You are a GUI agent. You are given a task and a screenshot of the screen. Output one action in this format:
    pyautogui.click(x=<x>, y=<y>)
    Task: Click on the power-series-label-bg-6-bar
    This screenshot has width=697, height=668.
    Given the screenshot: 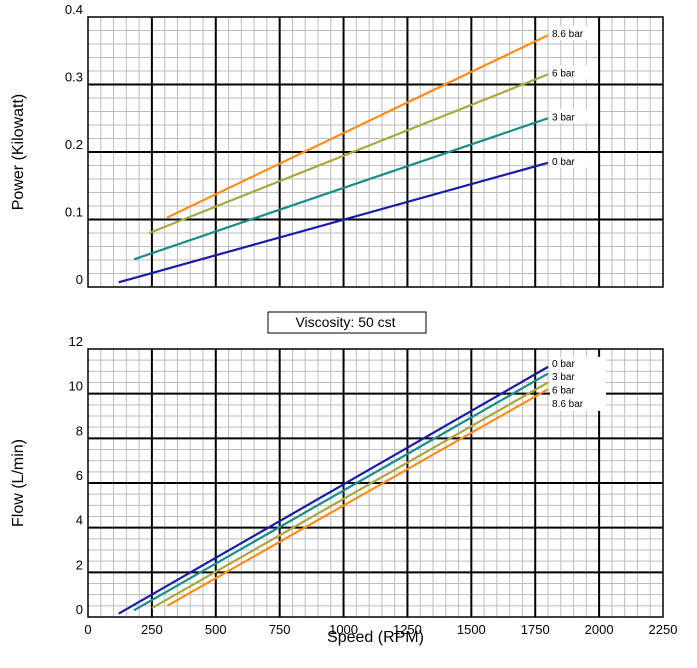 What is the action you would take?
    pyautogui.click(x=574, y=72)
    